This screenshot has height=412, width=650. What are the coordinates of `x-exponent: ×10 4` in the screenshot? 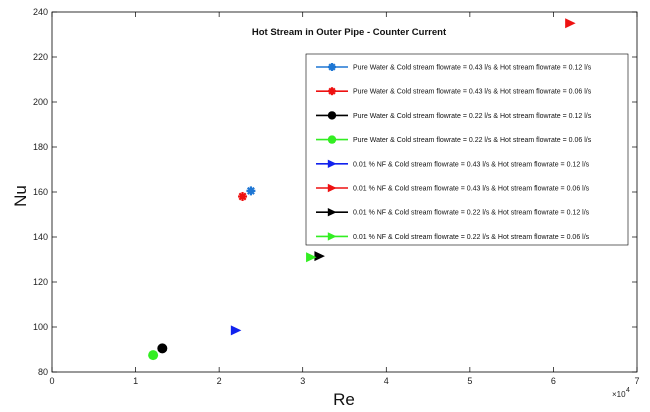 It's located at (621, 393).